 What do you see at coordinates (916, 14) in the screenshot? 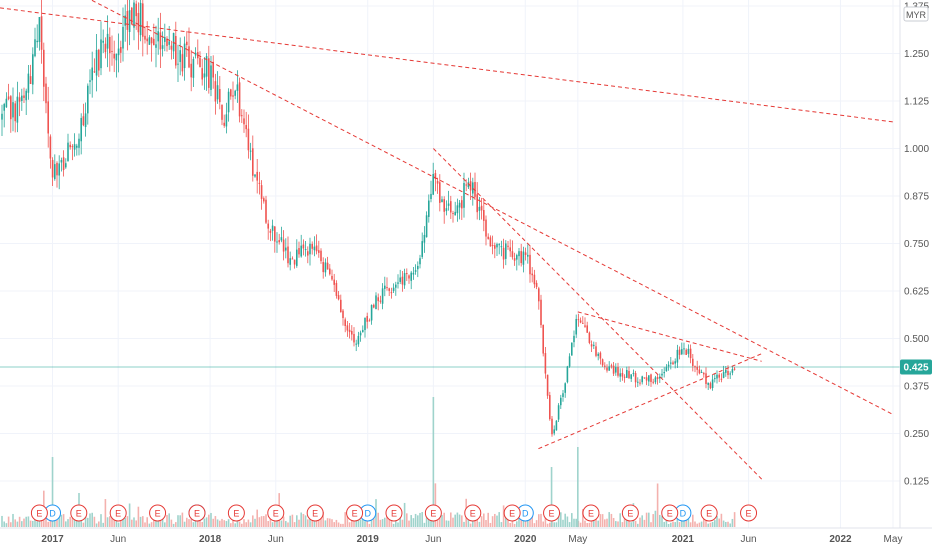
I see `currency-badge: MYR` at bounding box center [916, 14].